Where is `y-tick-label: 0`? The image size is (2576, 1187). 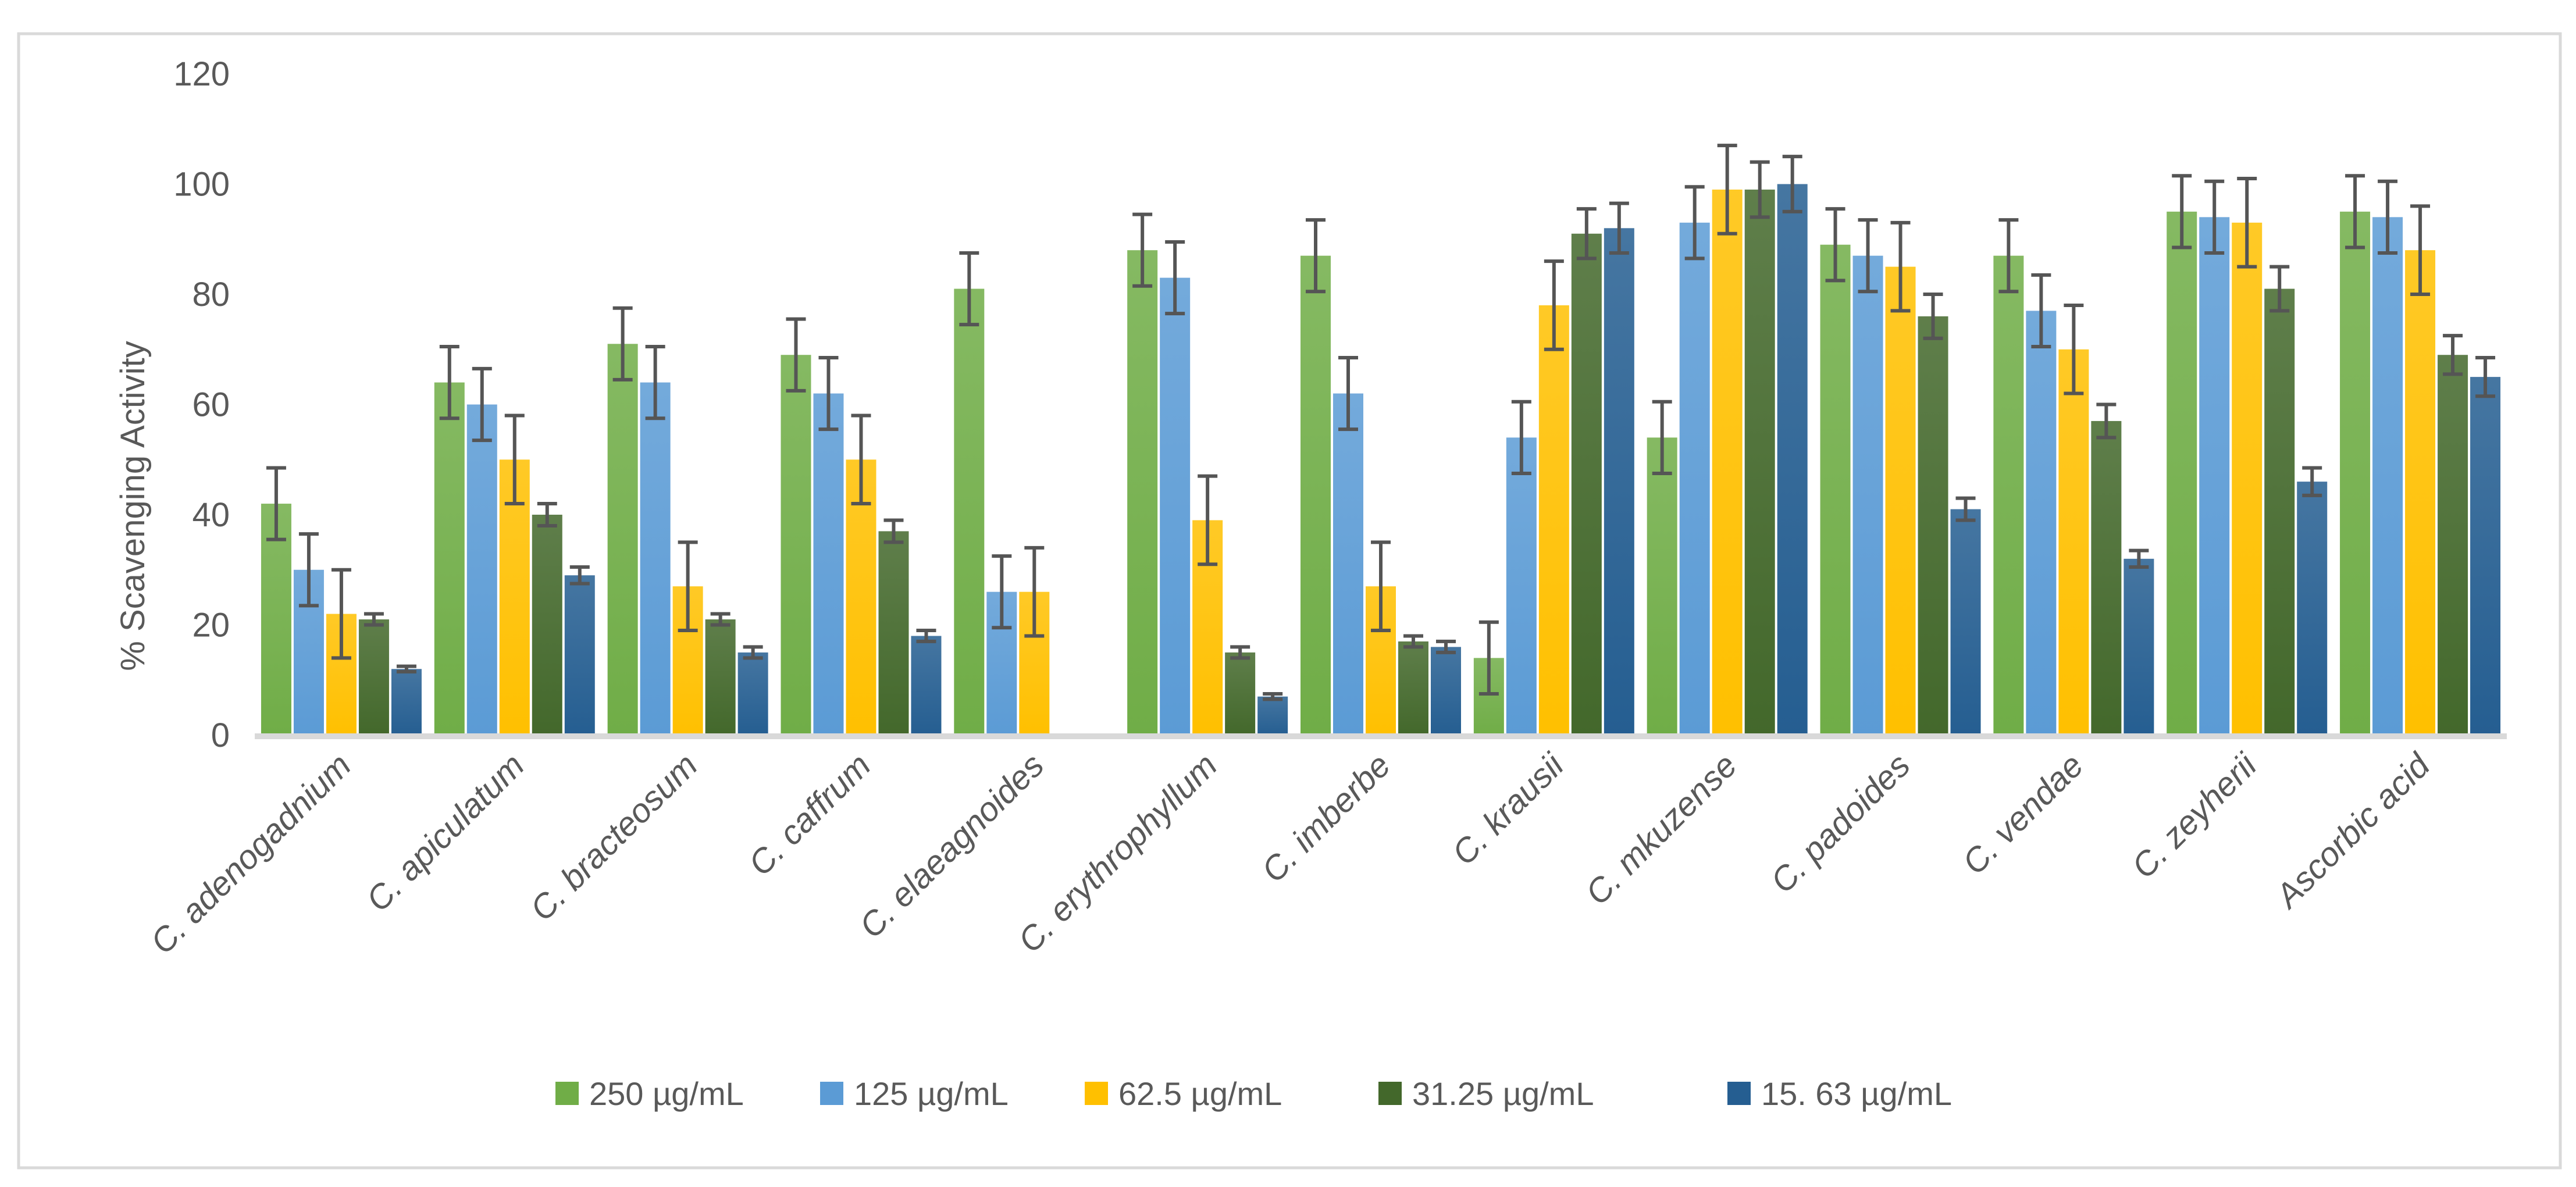
y-tick-label: 0 is located at coordinates (220, 735).